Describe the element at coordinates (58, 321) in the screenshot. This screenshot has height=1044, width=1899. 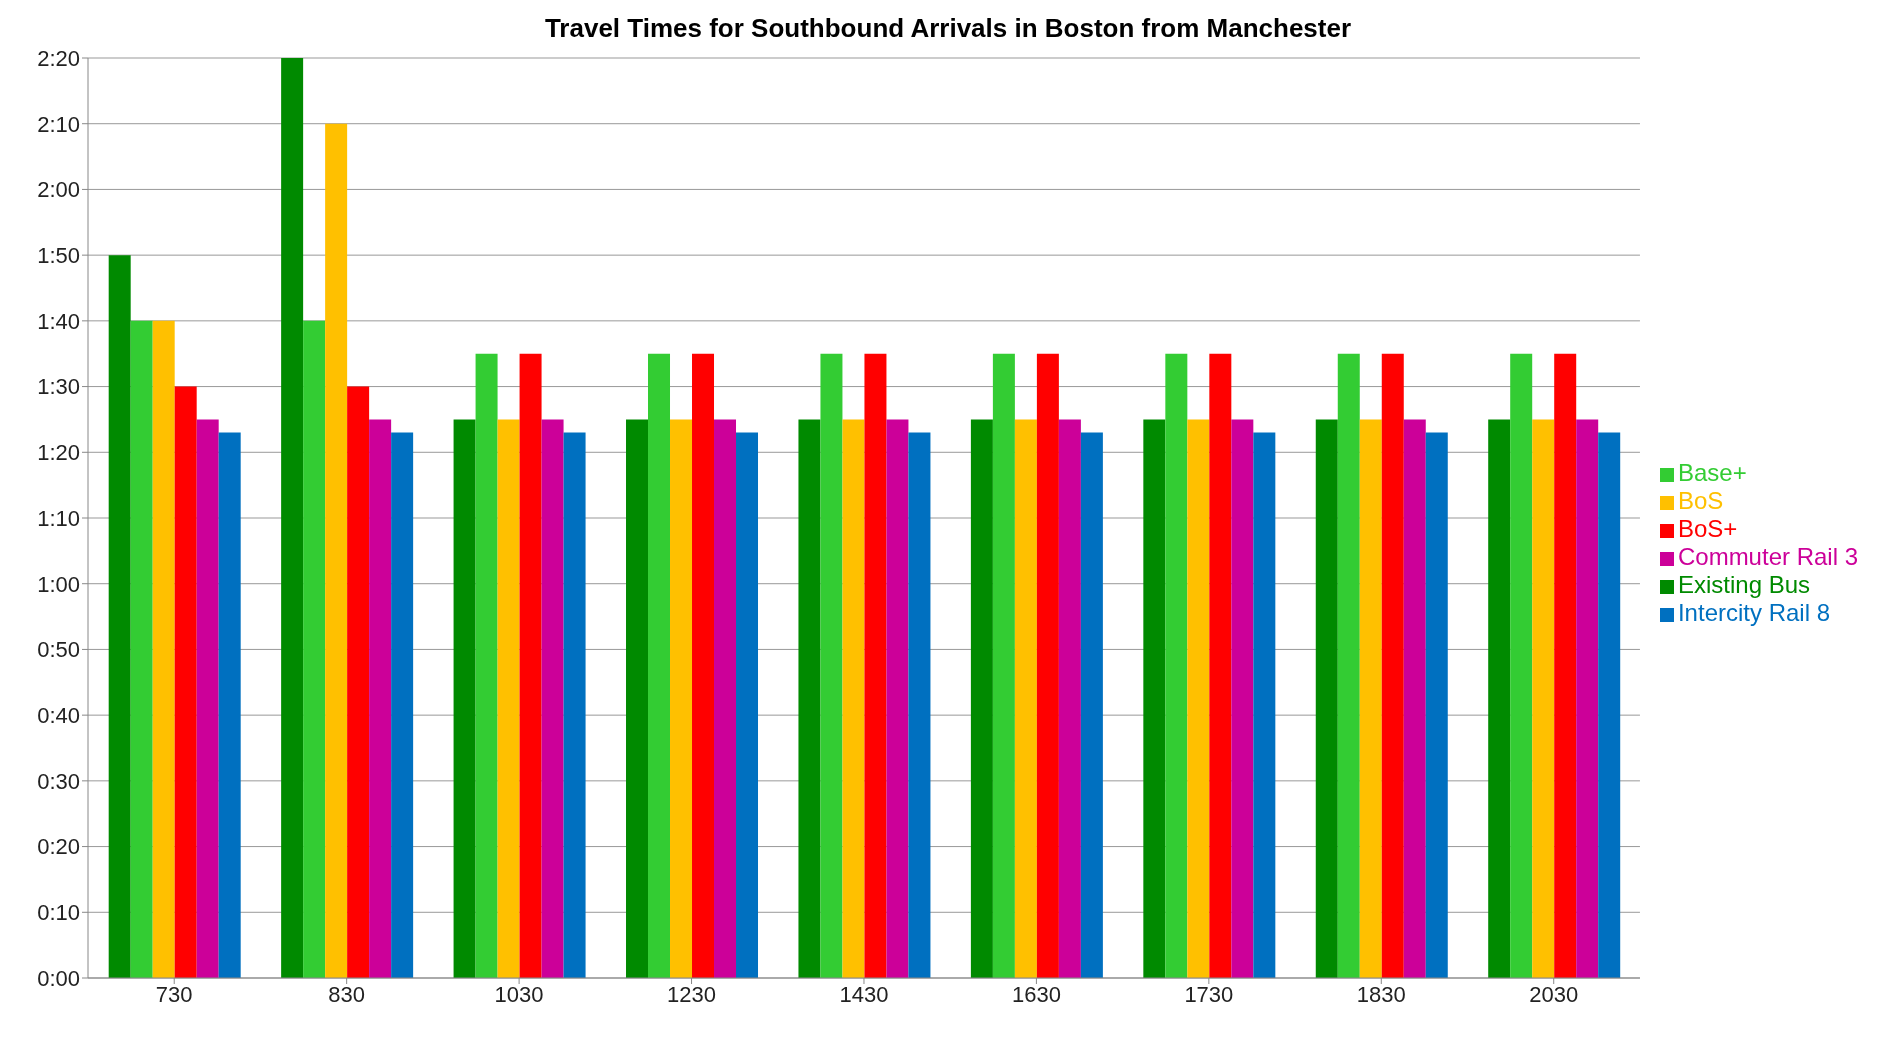
I see `y-tick-label: 1:40` at that location.